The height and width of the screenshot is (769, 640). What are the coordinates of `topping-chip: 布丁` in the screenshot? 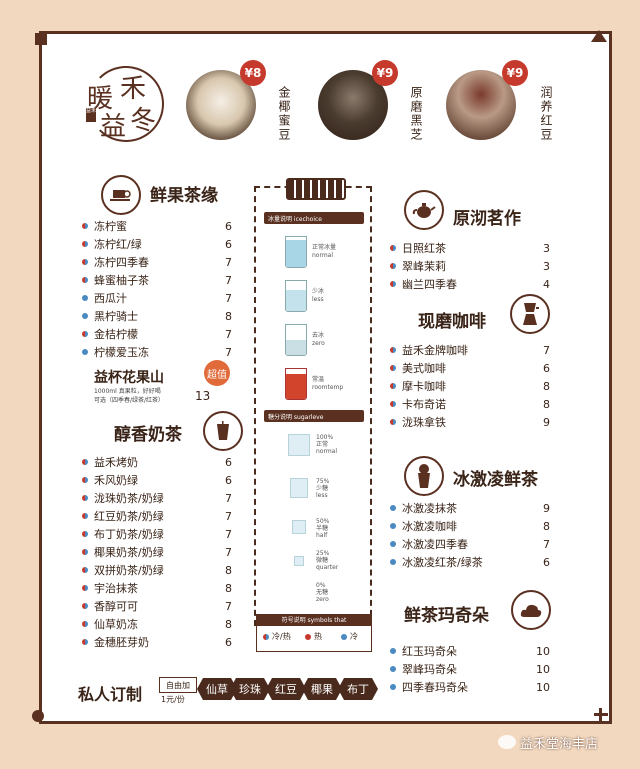 It's located at (358, 689).